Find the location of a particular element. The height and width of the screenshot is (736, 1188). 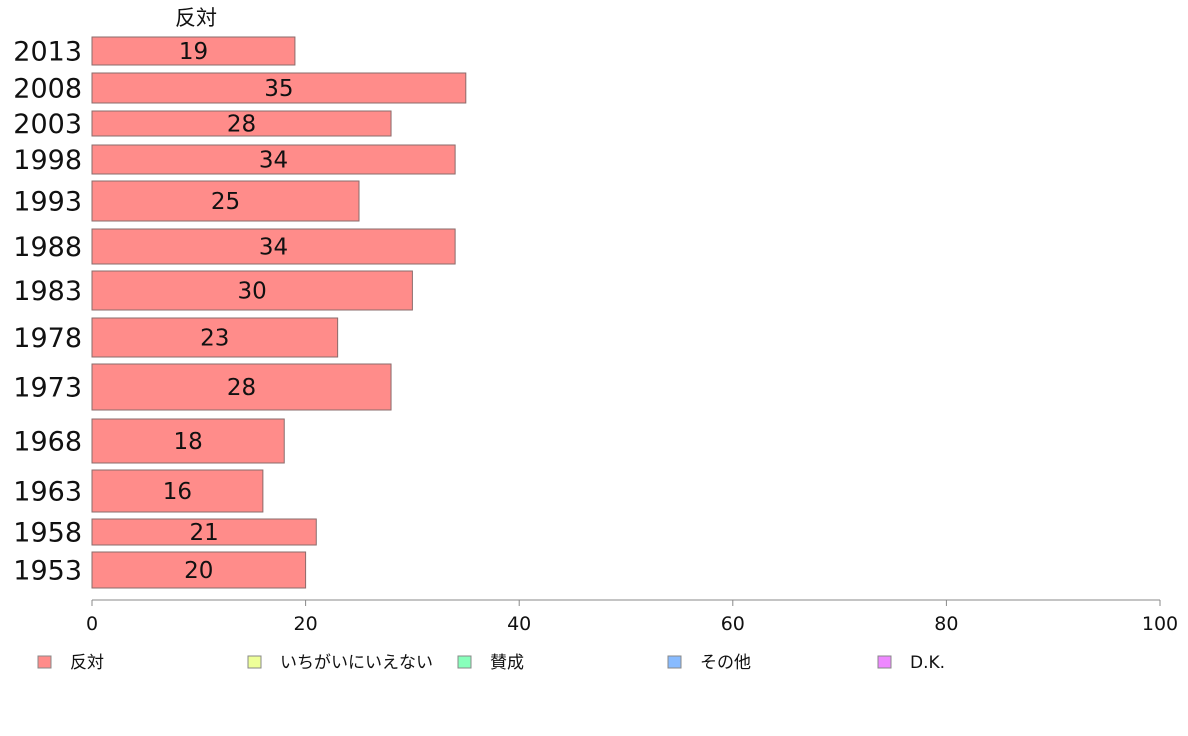

bar-1978 is located at coordinates (215, 337).